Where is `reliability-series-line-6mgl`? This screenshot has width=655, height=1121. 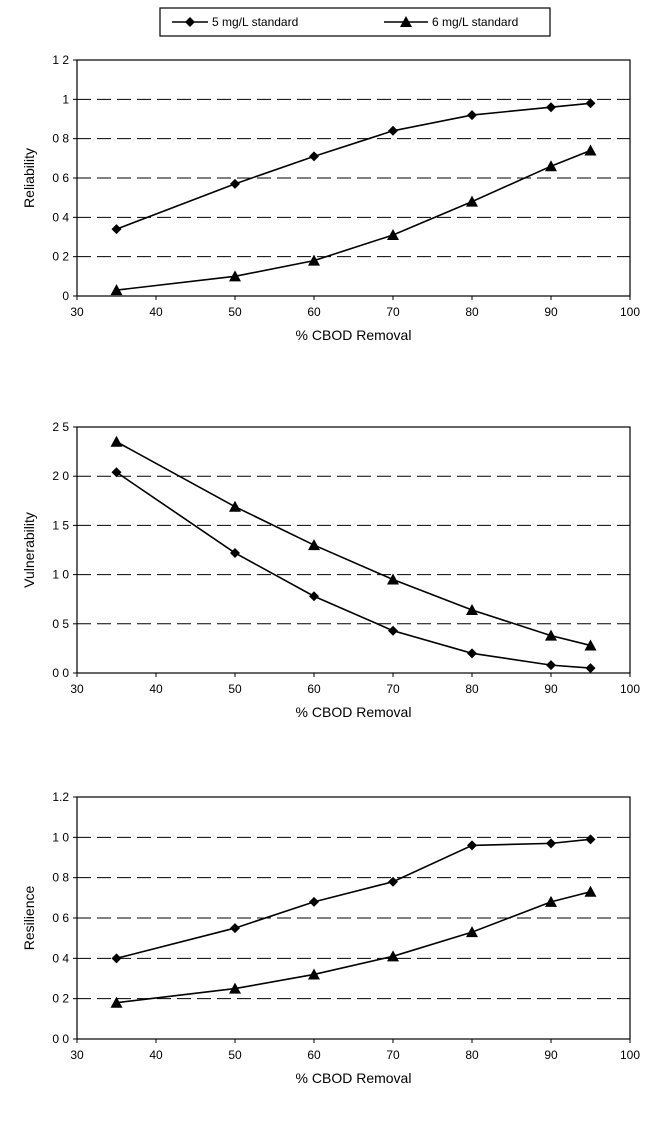
reliability-series-line-6mgl is located at coordinates (353, 220).